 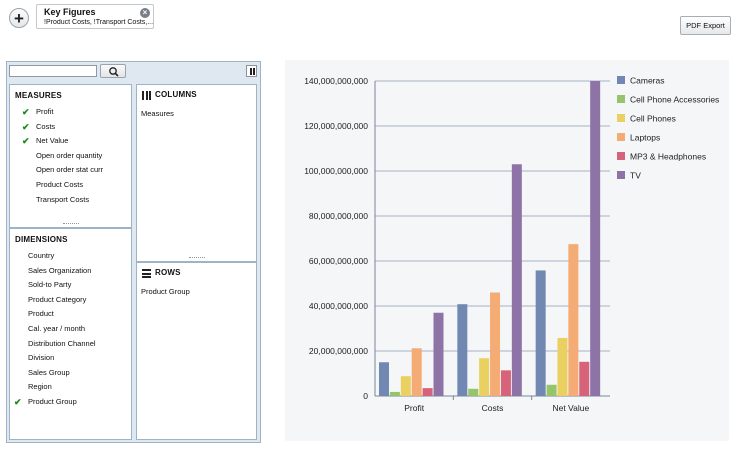 I want to click on measures-item: Open order stat curr, so click(x=70, y=170).